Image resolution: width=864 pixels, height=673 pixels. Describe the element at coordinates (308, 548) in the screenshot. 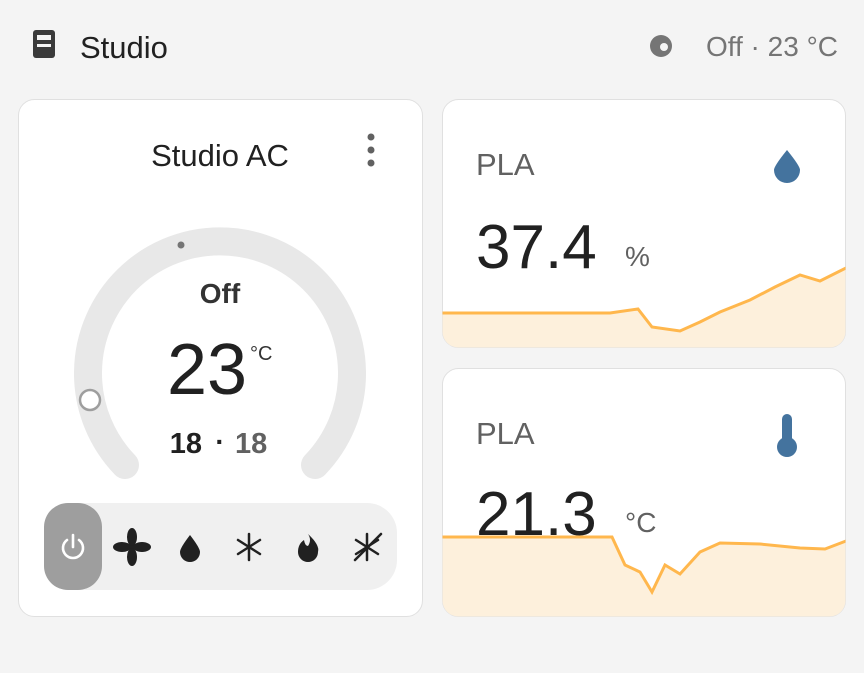

I see `mode-heat` at that location.